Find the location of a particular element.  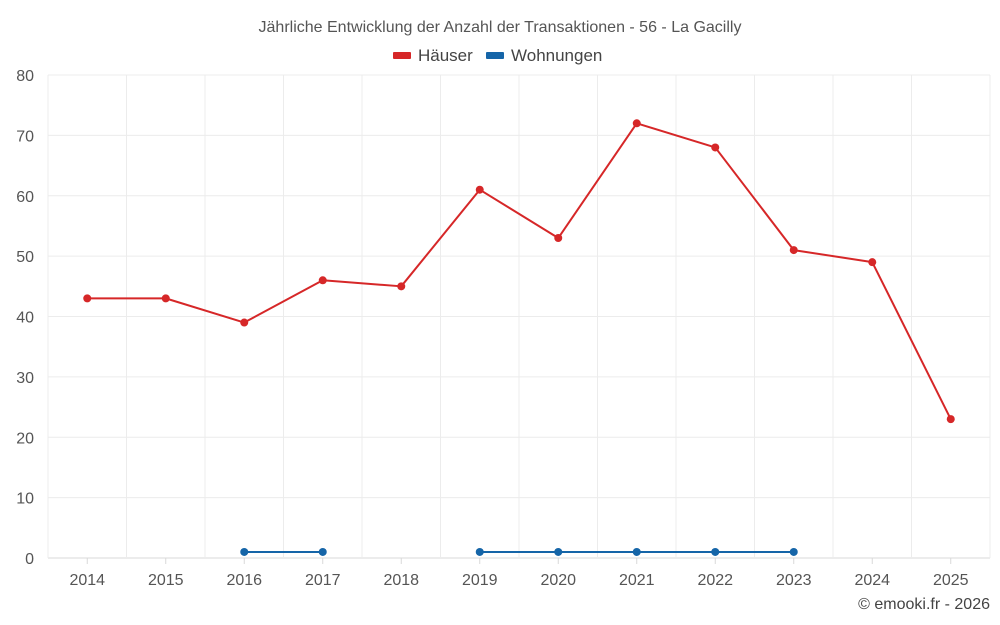

y-tick-label: 10 is located at coordinates (25, 499).